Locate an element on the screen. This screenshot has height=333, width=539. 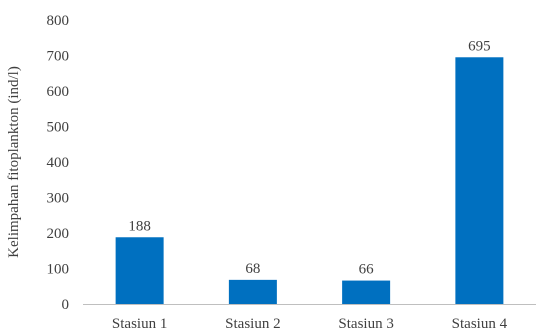
y-tick-label: 600 is located at coordinates (58, 92).